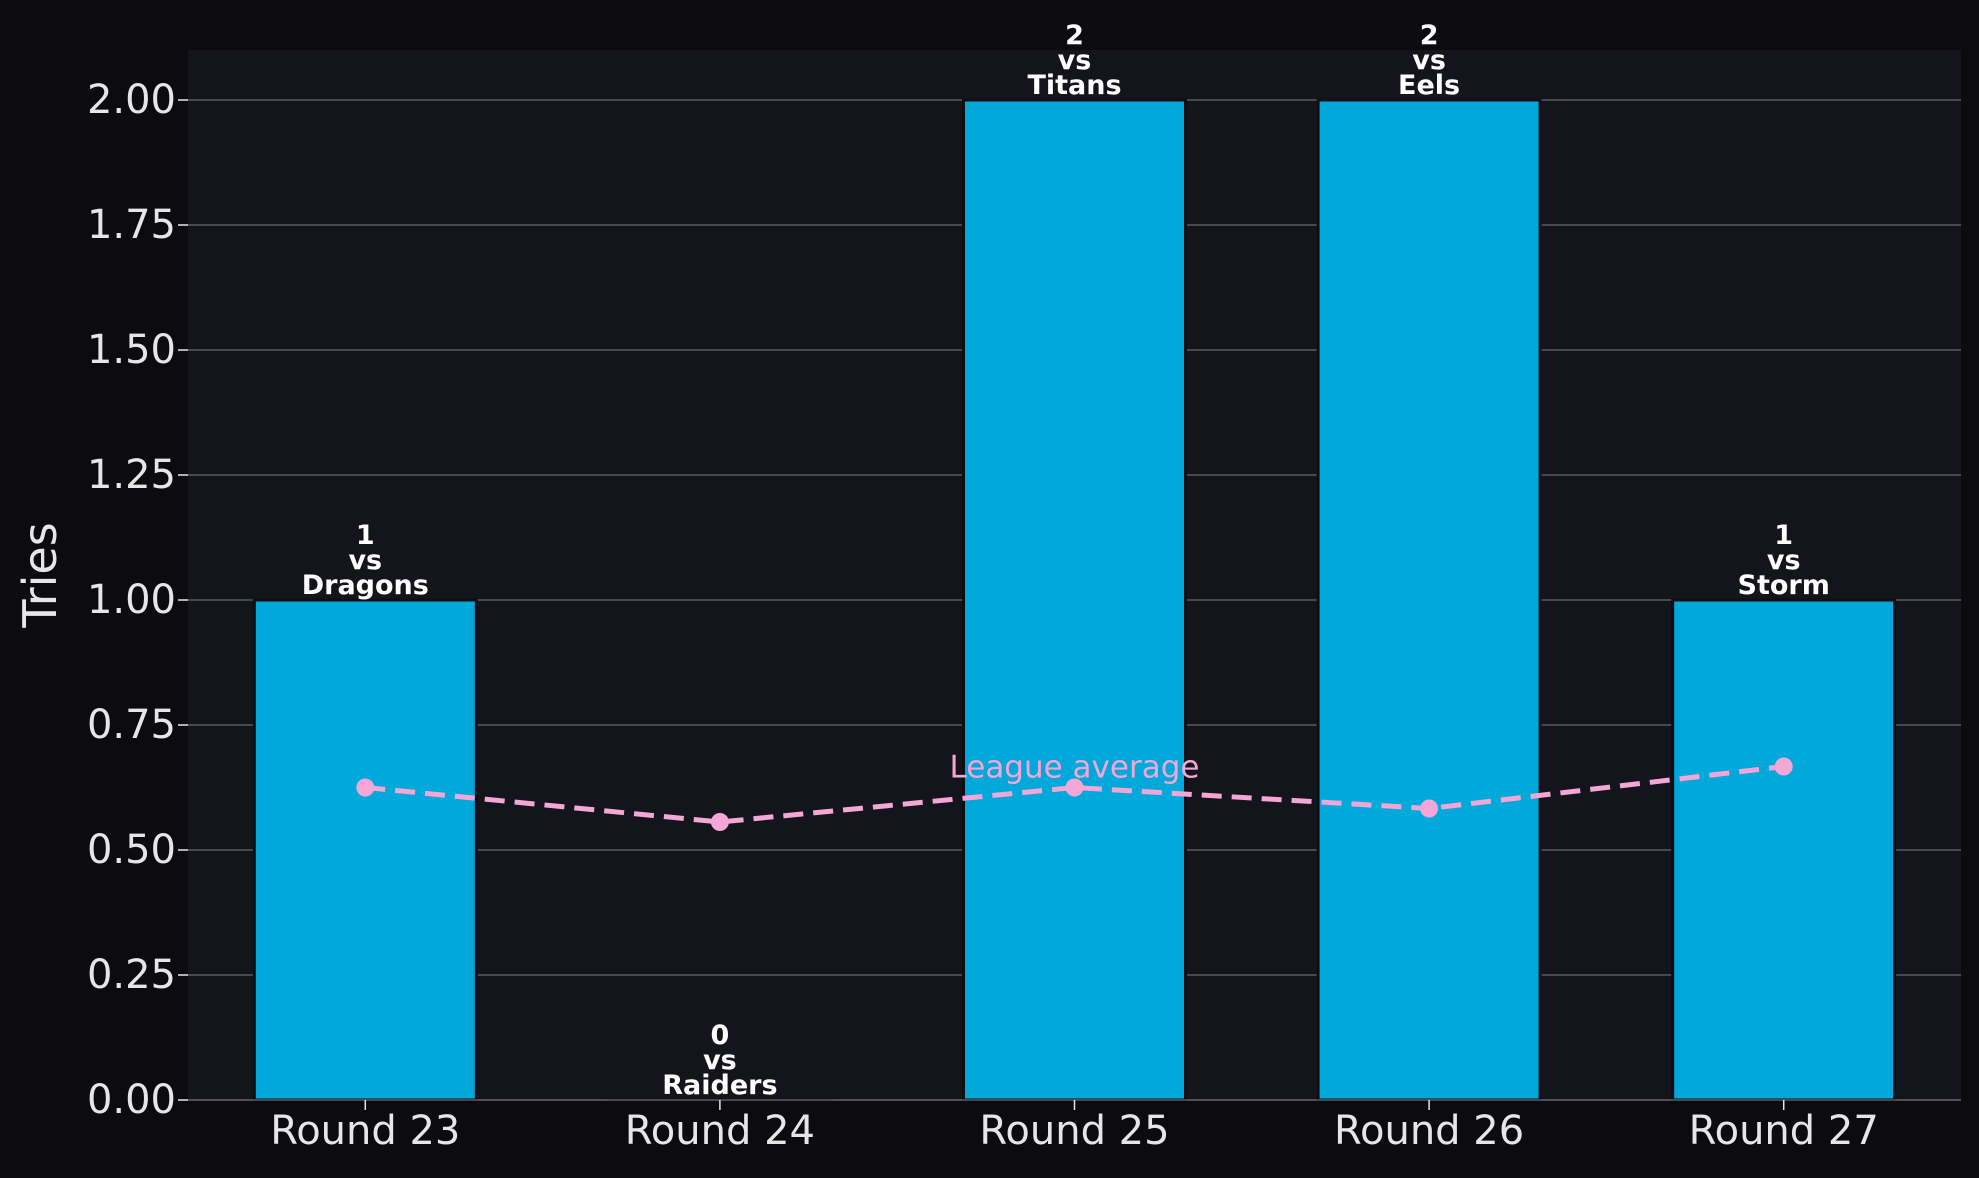  I want to click on average-line-layer: League average, so click(1074, 790).